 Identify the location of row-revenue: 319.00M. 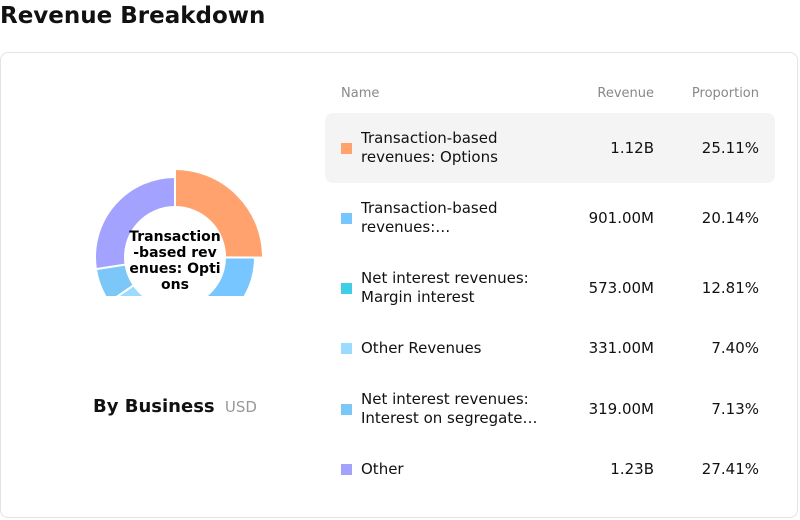
(621, 409).